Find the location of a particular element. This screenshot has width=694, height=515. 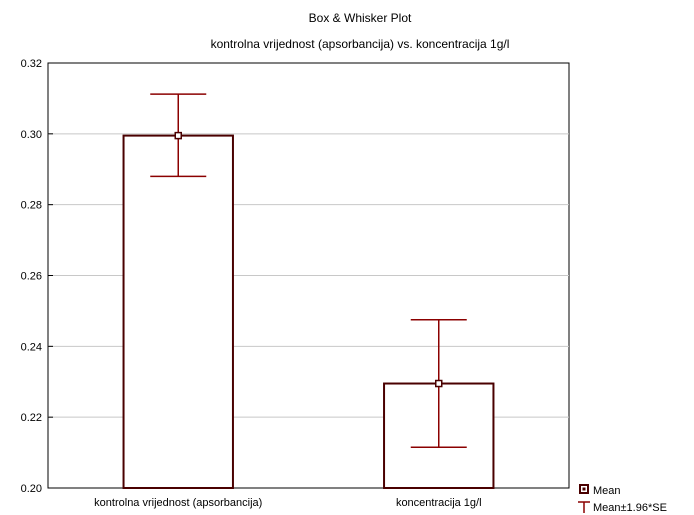

y-tick-label: 0.20 is located at coordinates (31, 489).